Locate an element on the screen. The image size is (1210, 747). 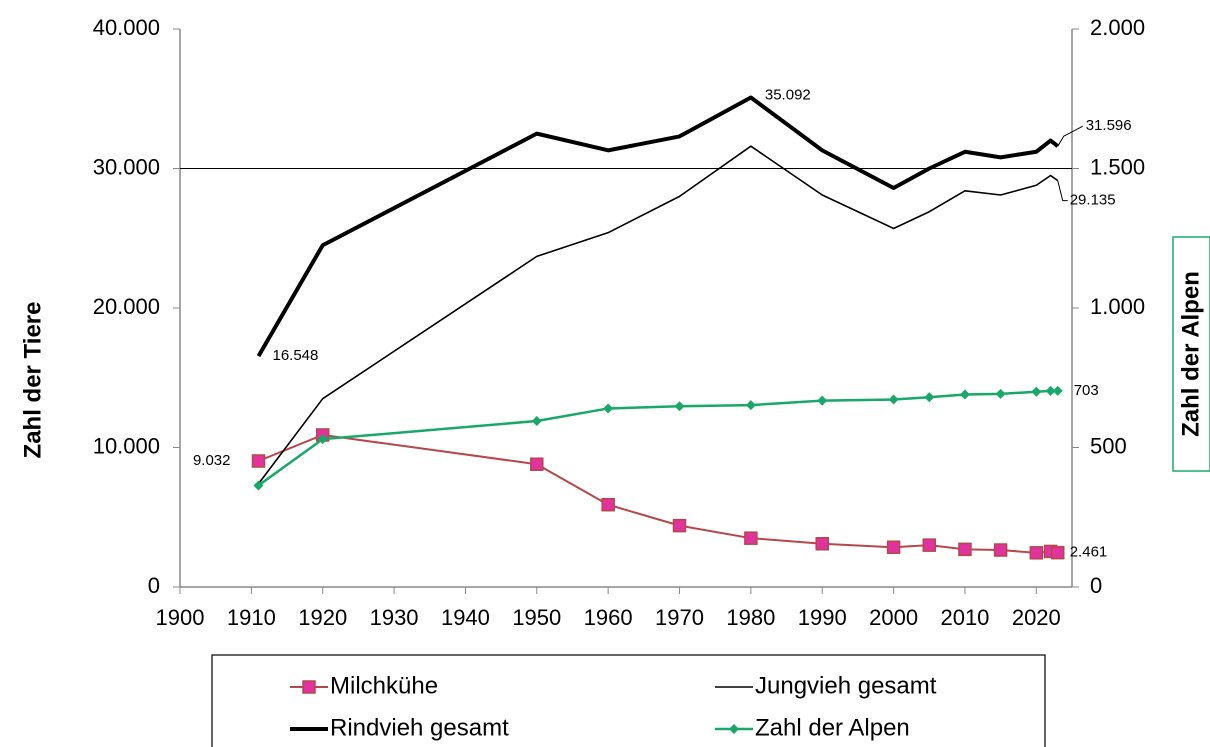
x-tick-label: 1910 is located at coordinates (251, 617).